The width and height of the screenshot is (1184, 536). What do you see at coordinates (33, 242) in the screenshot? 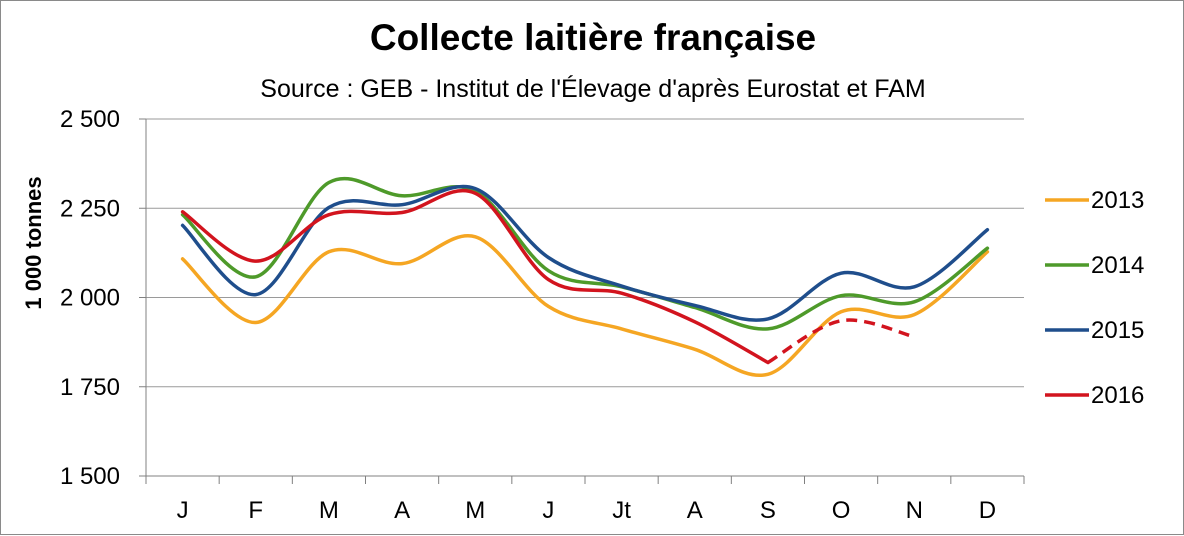
I see `y-axis-label: 1 000 tonnes` at bounding box center [33, 242].